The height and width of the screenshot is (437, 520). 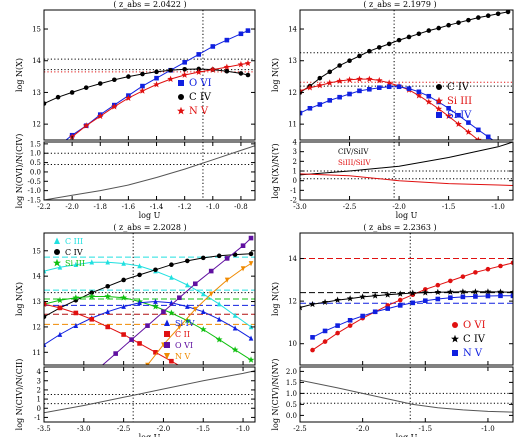 I want to click on legend-label: SiIII/SiIV, so click(x=354, y=163).